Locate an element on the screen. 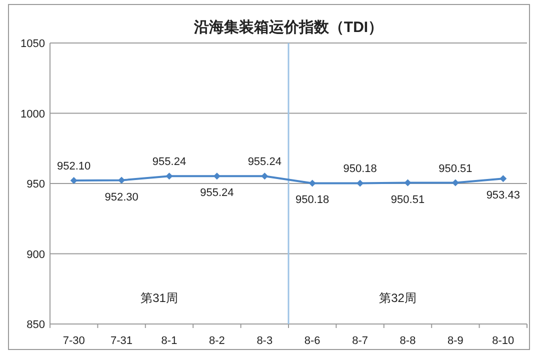 Image resolution: width=533 pixels, height=354 pixels. x-tick-label: 7-31 is located at coordinates (121, 341).